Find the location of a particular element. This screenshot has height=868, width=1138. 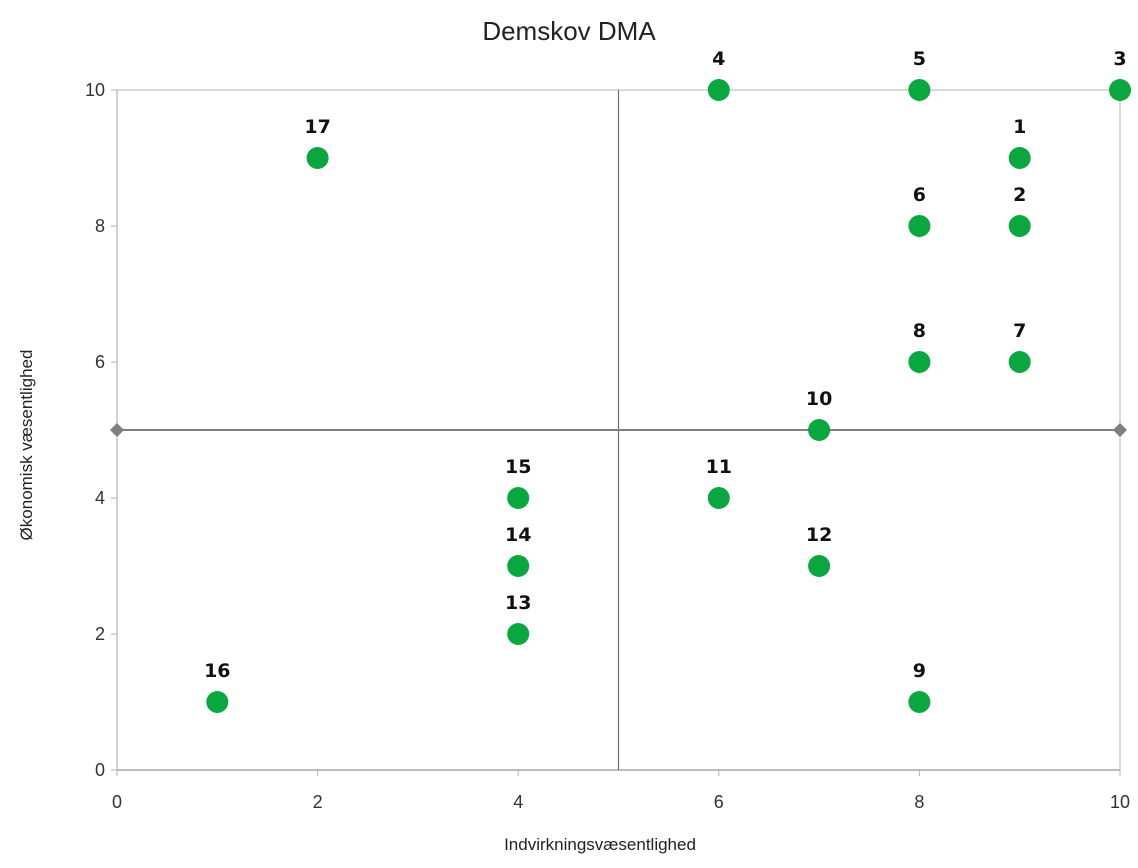

x-tick-label: 8 is located at coordinates (919, 802).